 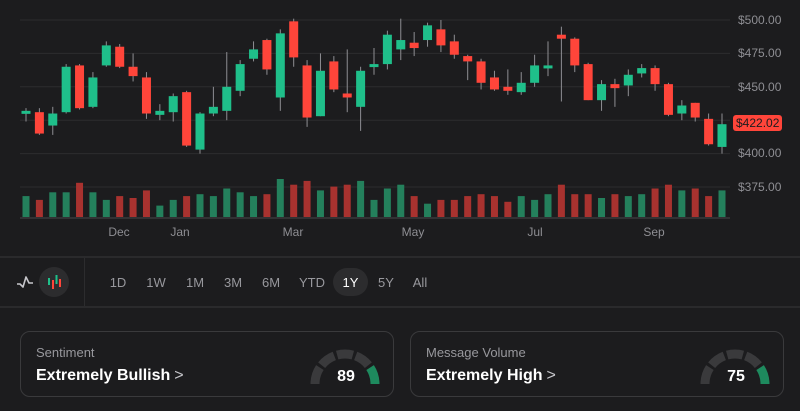 I want to click on y-tick-label: $500.00, so click(x=760, y=20).